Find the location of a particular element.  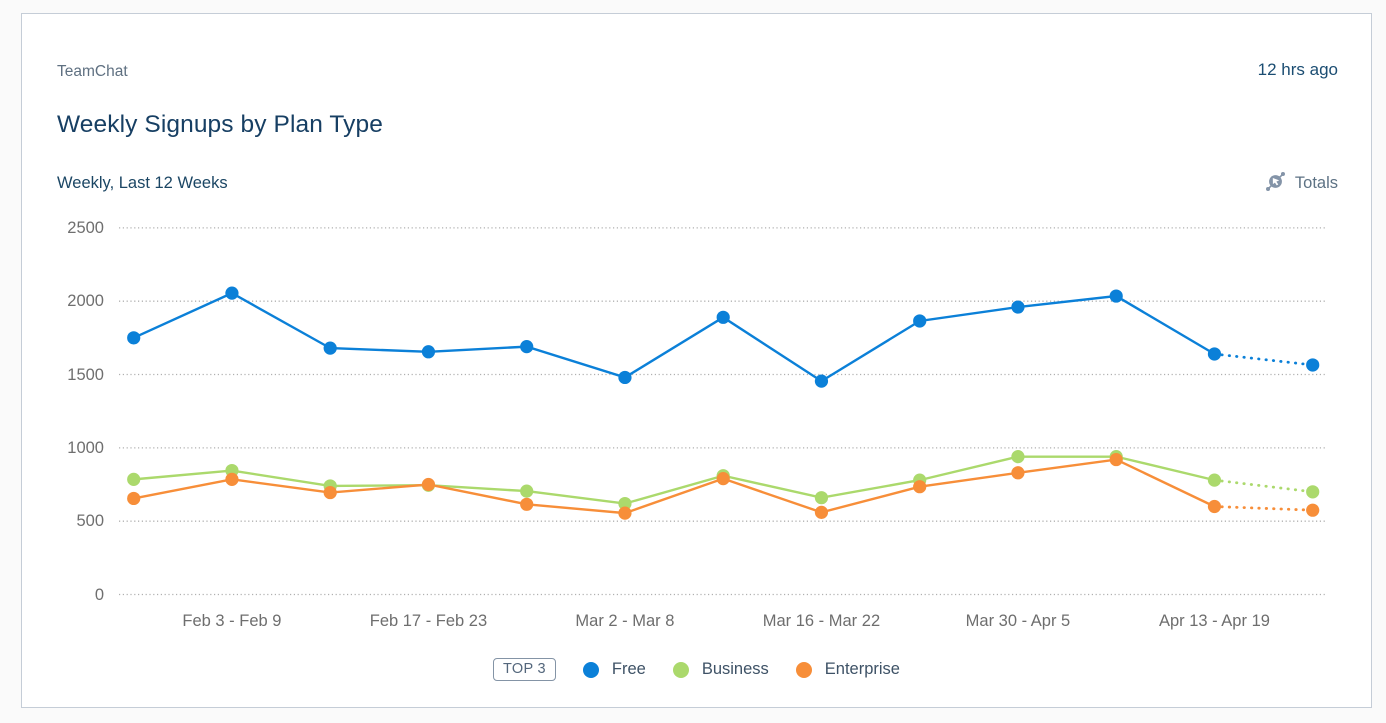

legend-item-free: Free is located at coordinates (614, 669).